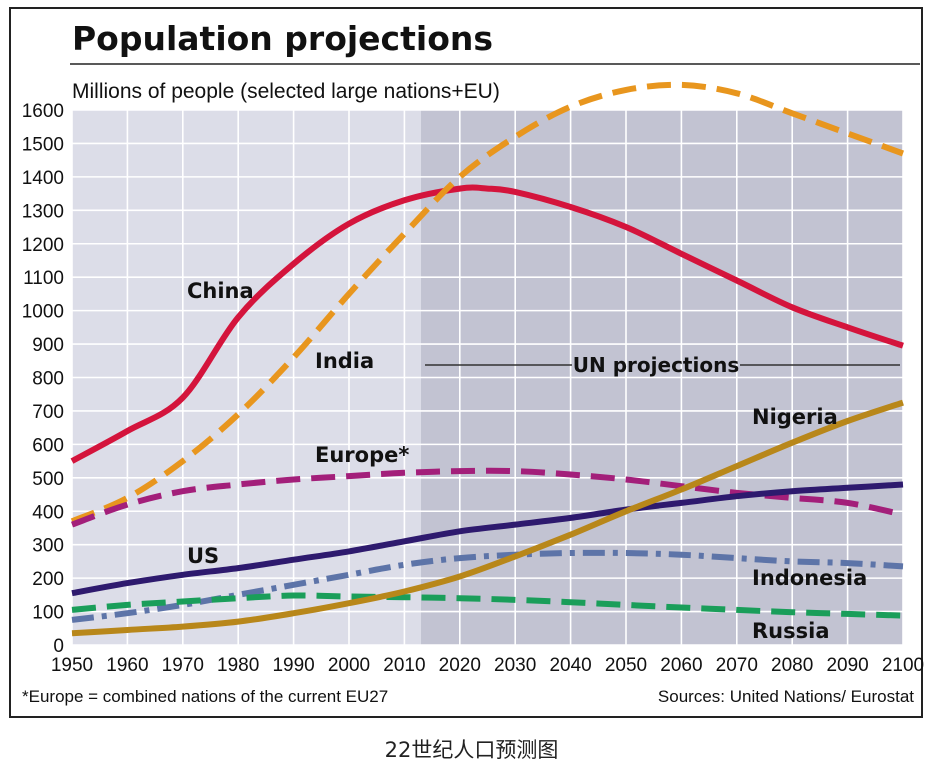 Image resolution: width=943 pixels, height=775 pixels. Describe the element at coordinates (487, 497) in the screenshot. I see `series-line-europe` at that location.